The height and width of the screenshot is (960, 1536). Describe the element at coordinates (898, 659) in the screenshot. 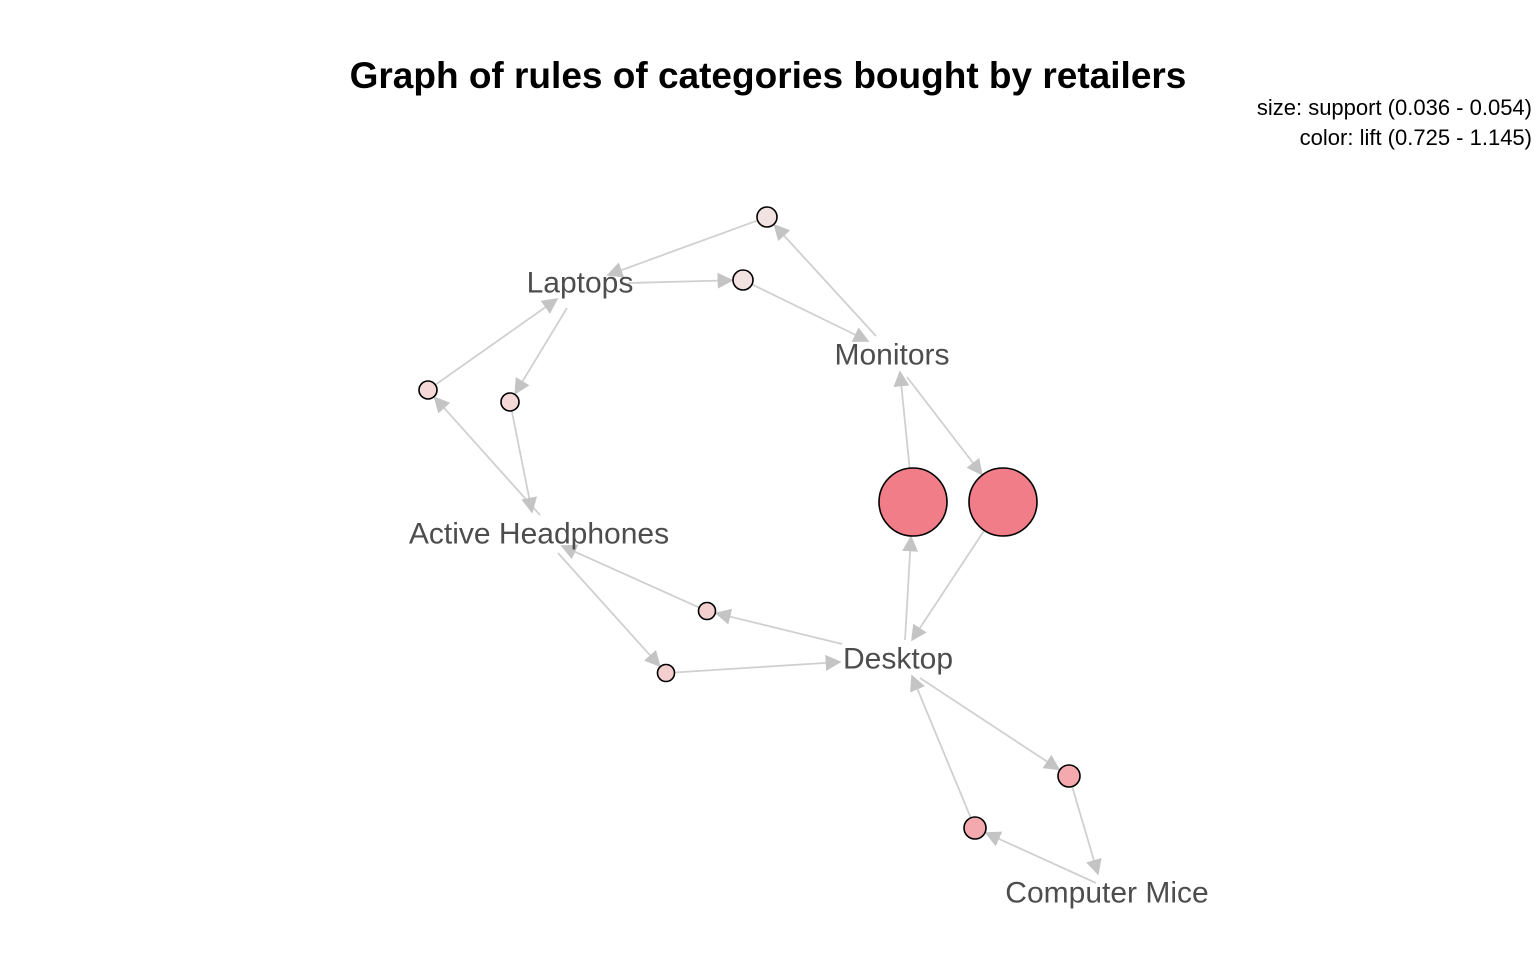

I see `item-label-desktop: Desktop` at that location.